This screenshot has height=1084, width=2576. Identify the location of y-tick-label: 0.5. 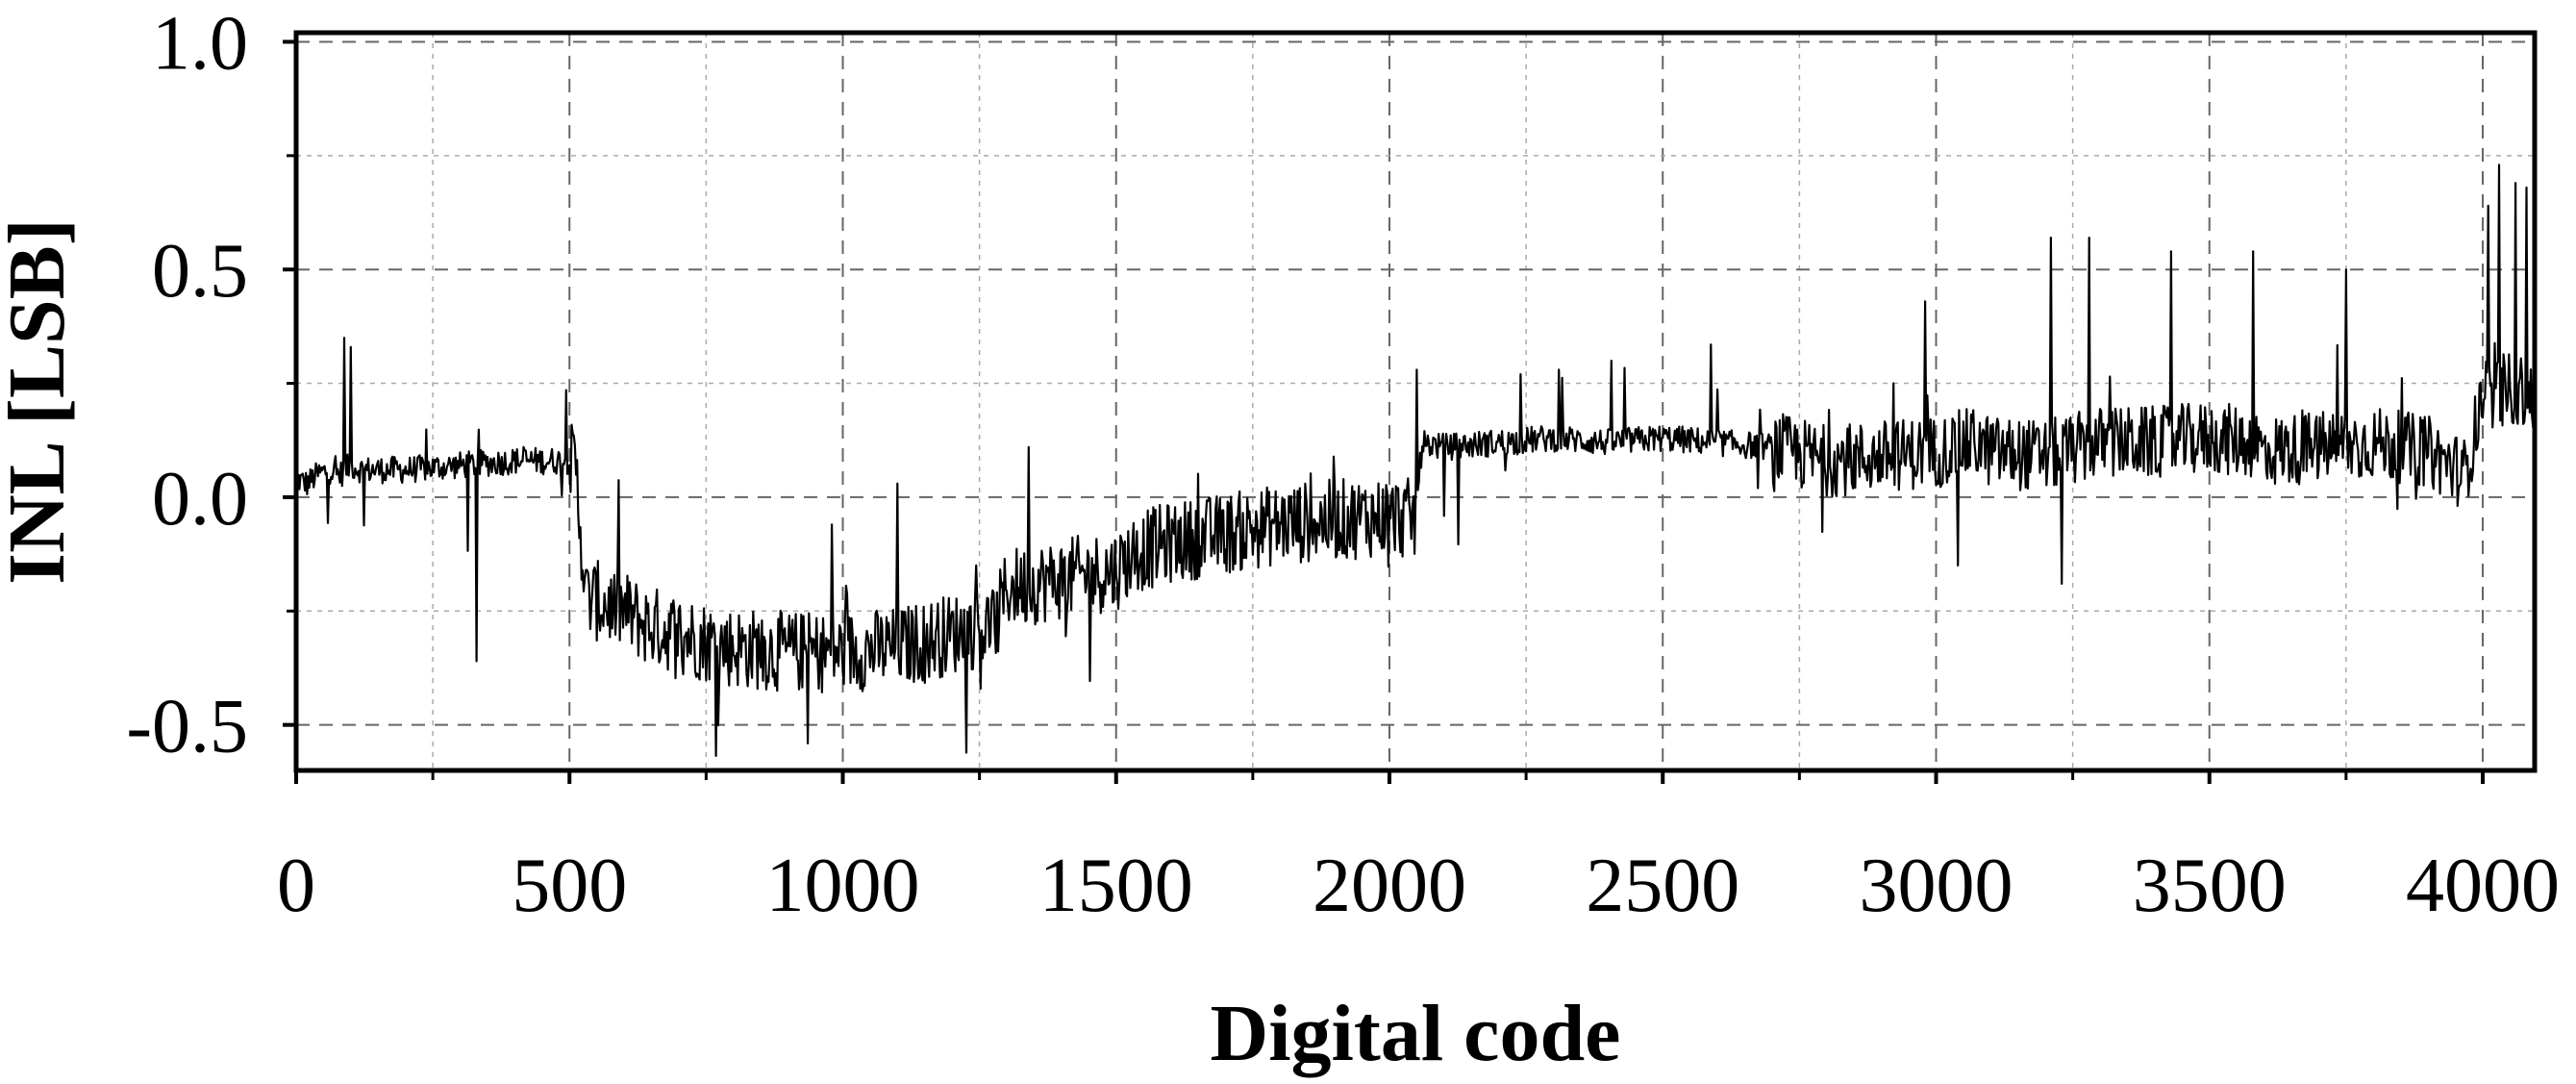
(200, 271).